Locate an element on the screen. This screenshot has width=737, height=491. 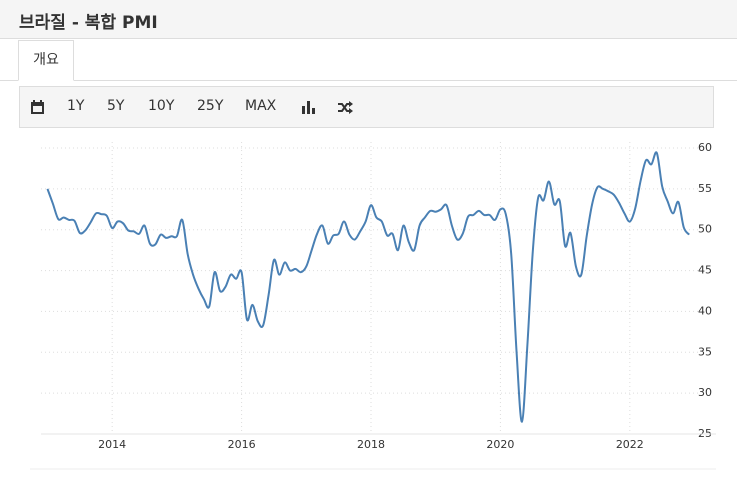
calendar-icon is located at coordinates (37, 107).